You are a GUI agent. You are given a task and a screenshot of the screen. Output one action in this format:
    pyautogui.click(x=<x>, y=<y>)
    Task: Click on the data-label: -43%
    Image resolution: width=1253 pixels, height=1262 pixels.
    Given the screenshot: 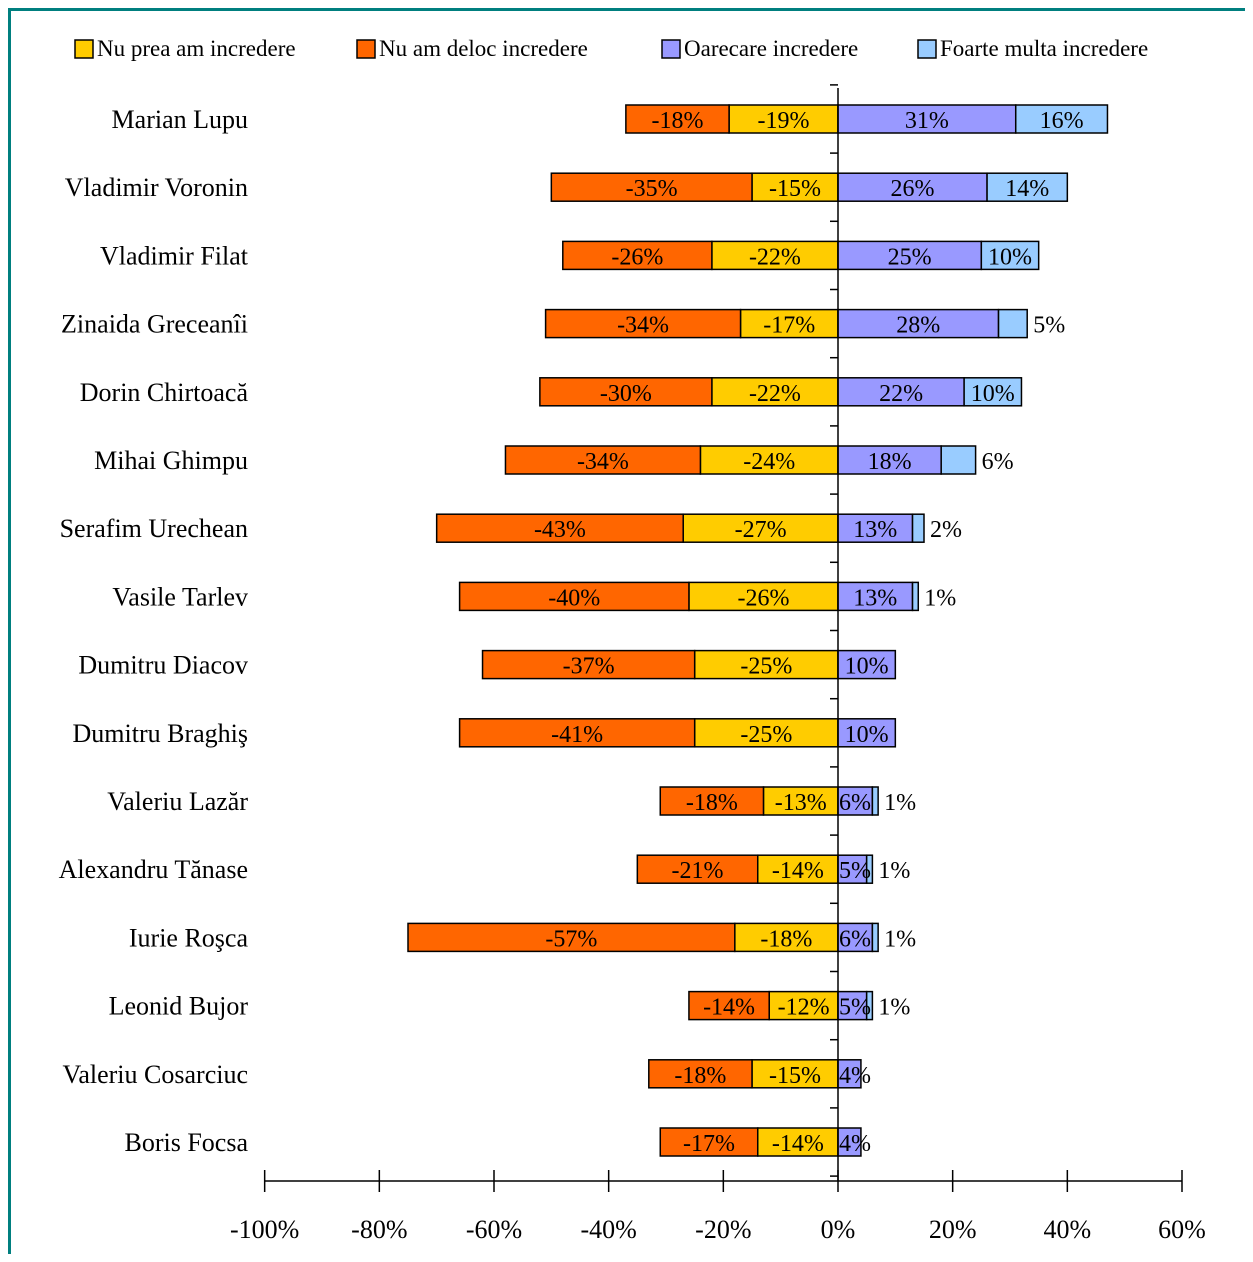 What is the action you would take?
    pyautogui.click(x=560, y=530)
    